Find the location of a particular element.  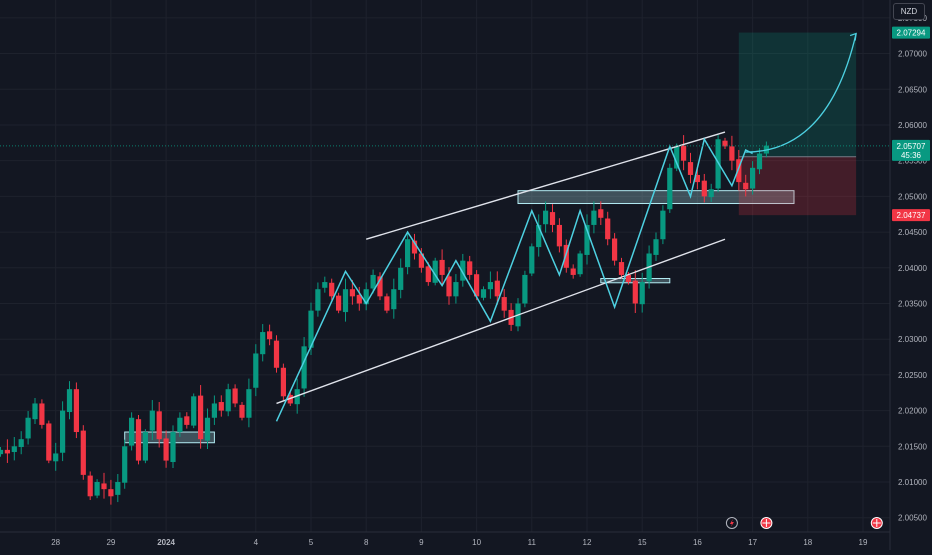

long-position-box is located at coordinates (797, 124).